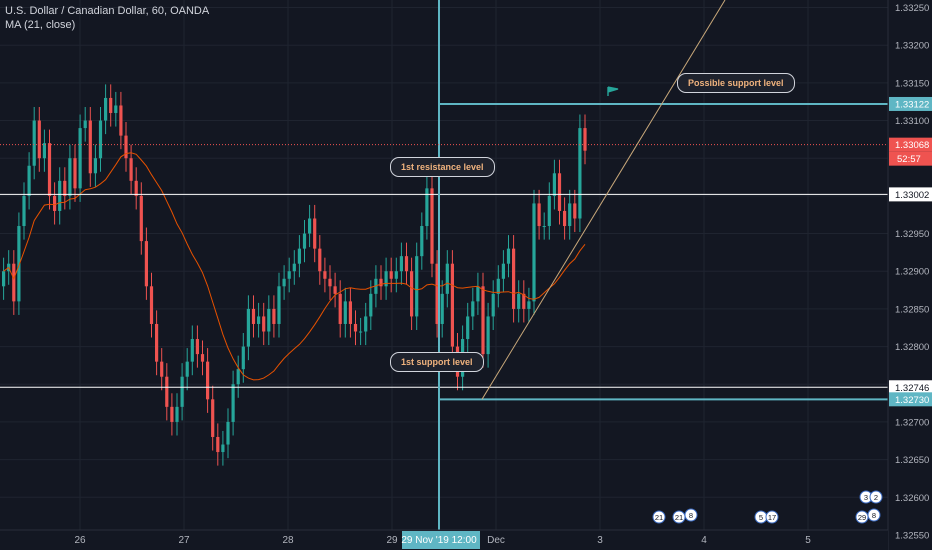 The image size is (932, 550). Describe the element at coordinates (866, 497) in the screenshot. I see `event-marker-label: 3` at that location.